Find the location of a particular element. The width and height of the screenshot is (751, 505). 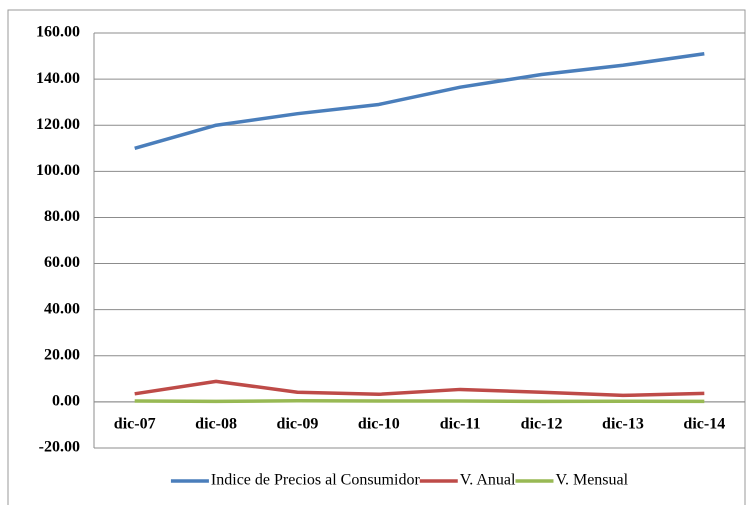

x-tick-label: dic-10 is located at coordinates (379, 424).